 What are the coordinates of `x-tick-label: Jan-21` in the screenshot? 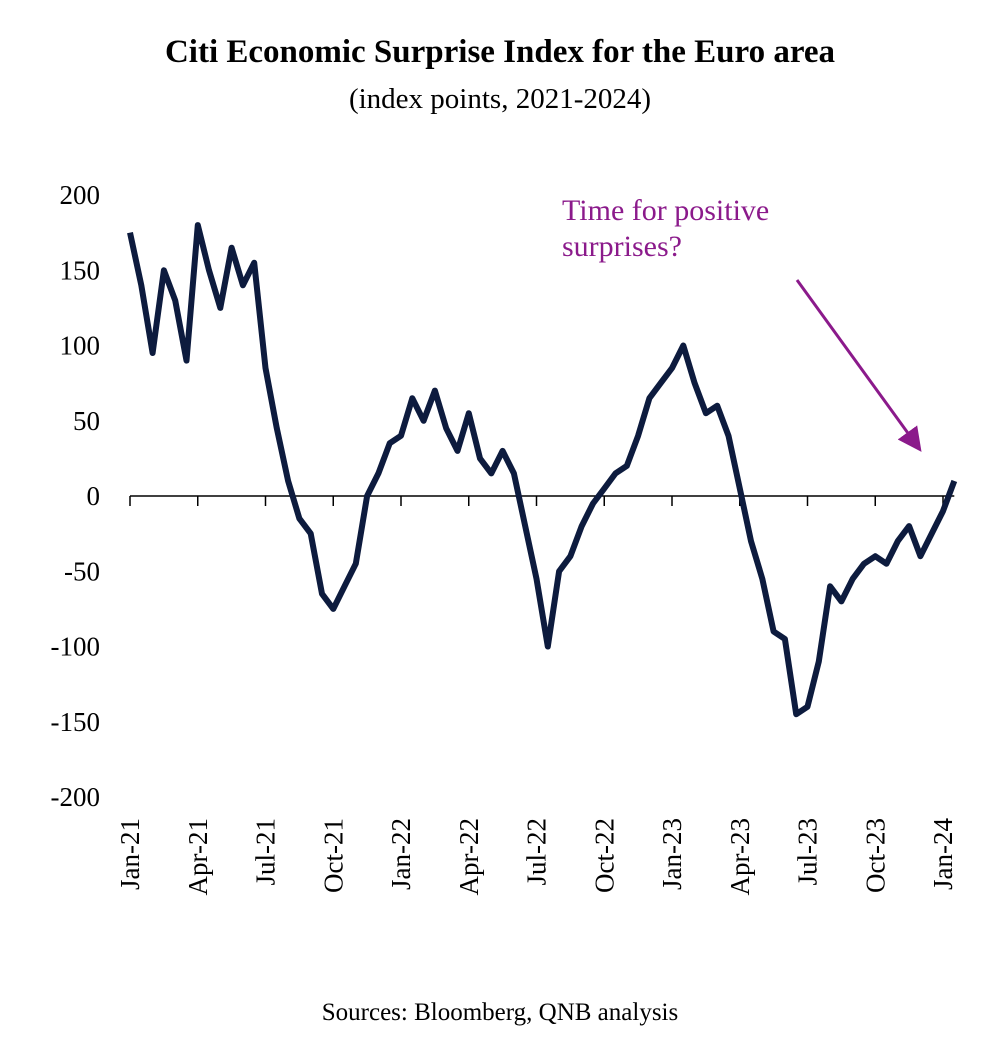 It's located at (130, 854).